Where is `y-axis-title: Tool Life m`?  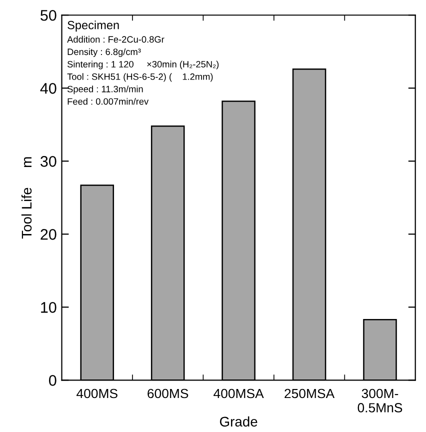 y-axis-title: Tool Life m is located at coordinates (26, 198).